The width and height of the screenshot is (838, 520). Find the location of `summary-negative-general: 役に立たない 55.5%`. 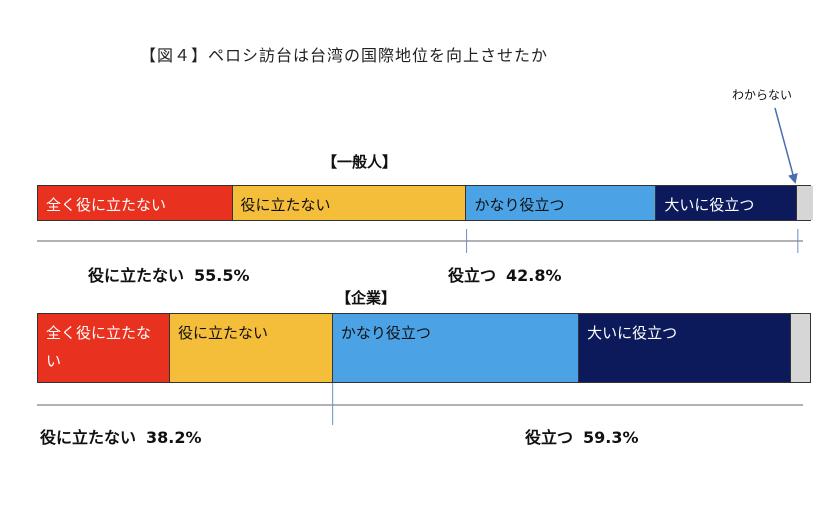

summary-negative-general: 役に立たない 55.5% is located at coordinates (169, 274).